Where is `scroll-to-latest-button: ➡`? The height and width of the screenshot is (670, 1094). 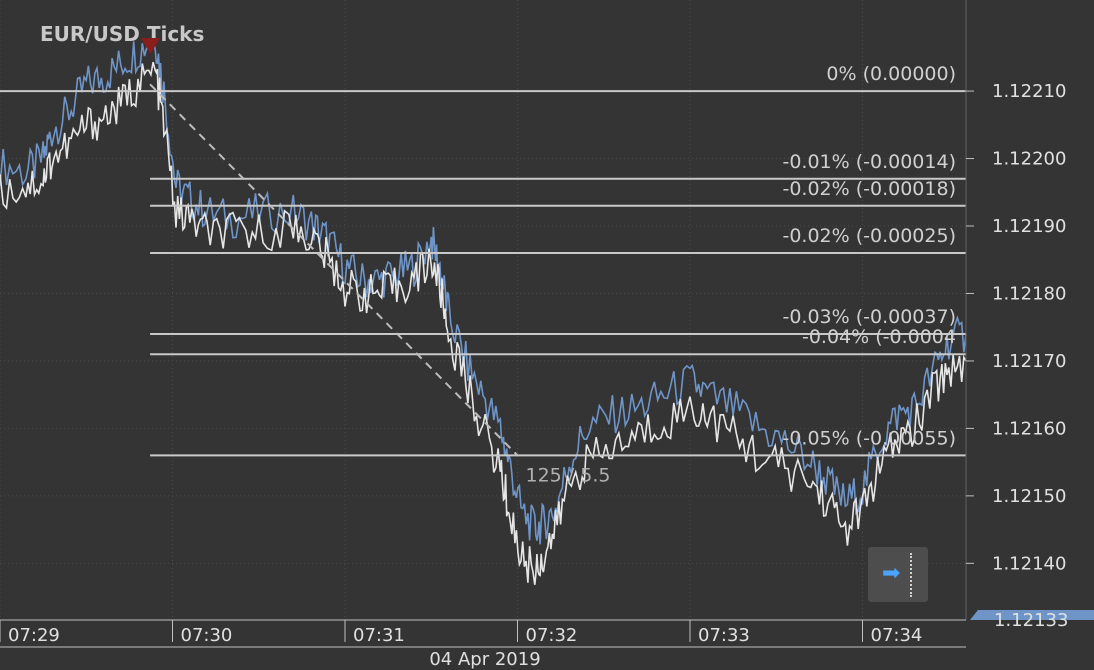
scroll-to-latest-button: ➡ is located at coordinates (898, 574).